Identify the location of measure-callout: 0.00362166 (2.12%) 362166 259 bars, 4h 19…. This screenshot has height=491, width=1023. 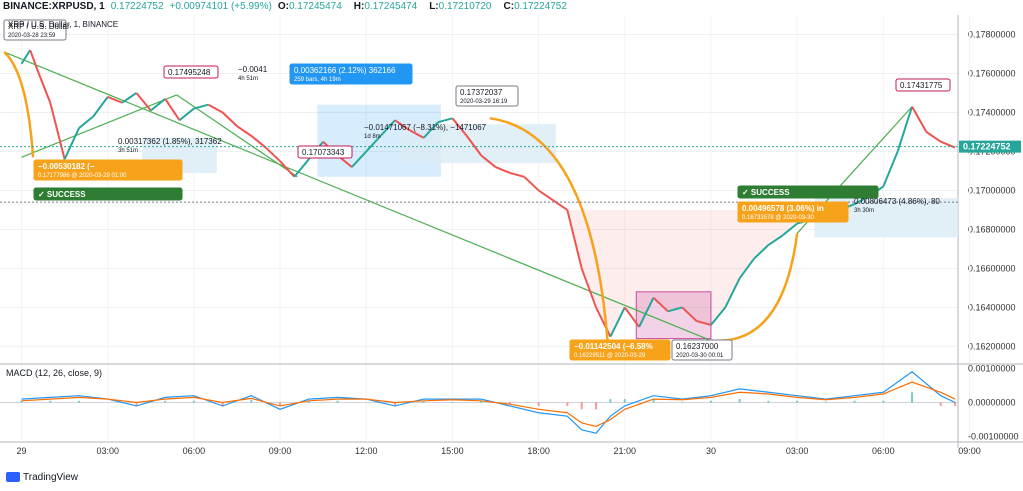
(351, 74).